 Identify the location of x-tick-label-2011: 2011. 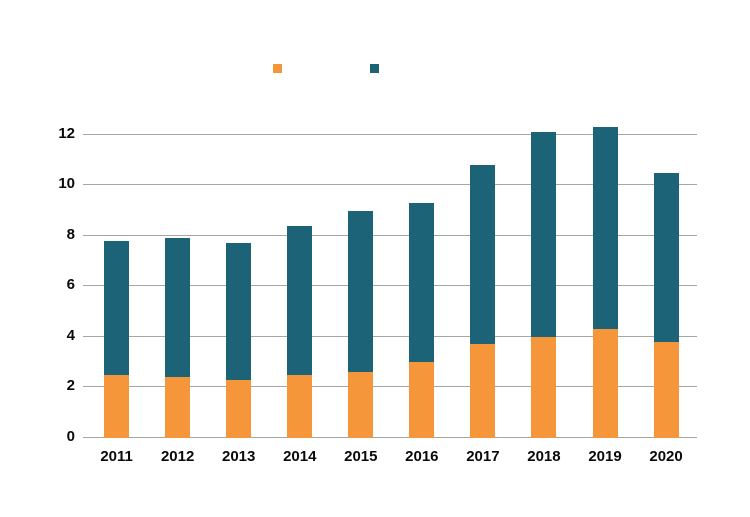
(116, 456).